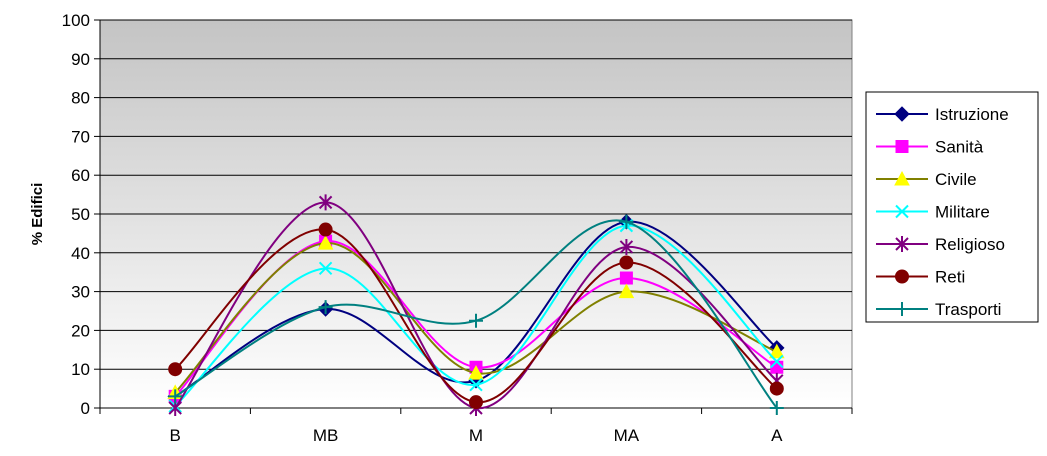  Describe the element at coordinates (80, 292) in the screenshot. I see `y-tick-label: 30` at that location.